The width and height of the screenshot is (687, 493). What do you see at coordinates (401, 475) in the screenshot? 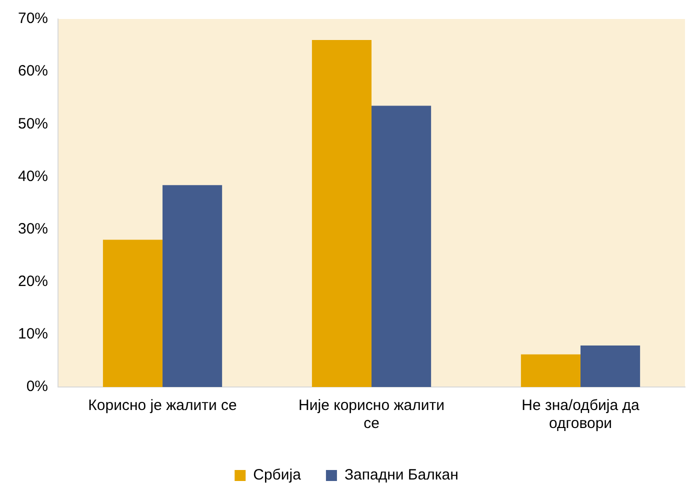
I see `legend-label: Западни Балкан` at bounding box center [401, 475].